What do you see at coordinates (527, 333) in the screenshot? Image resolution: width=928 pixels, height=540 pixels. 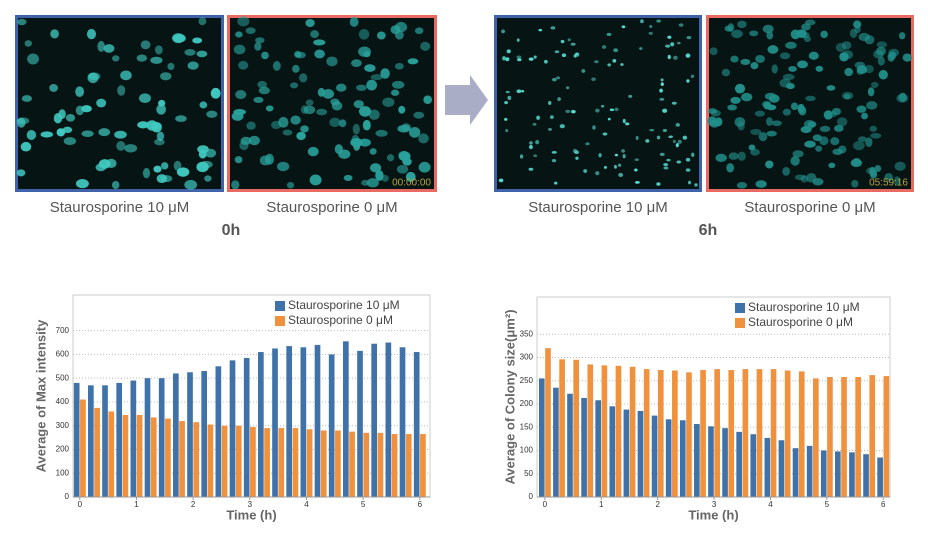 I see `y-tick-label: 350` at bounding box center [527, 333].